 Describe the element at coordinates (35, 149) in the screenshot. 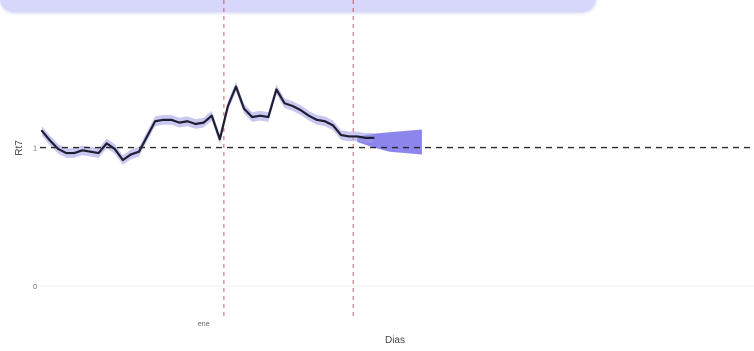

I see `y-tick-label-1: 1` at that location.